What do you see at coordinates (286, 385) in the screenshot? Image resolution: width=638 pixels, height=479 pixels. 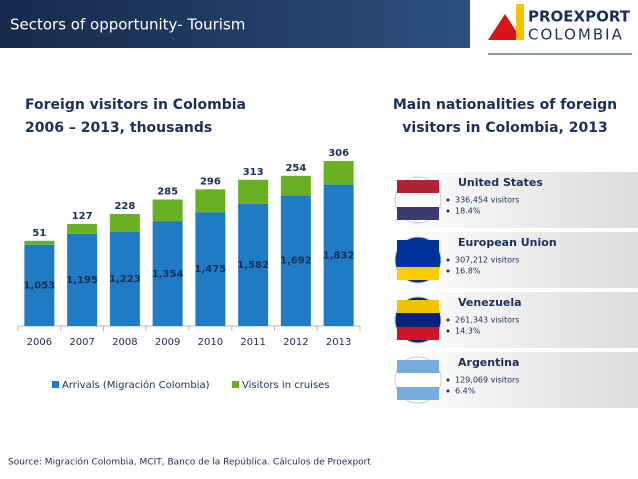 I see `legend-label: Visitors in cruises` at bounding box center [286, 385].